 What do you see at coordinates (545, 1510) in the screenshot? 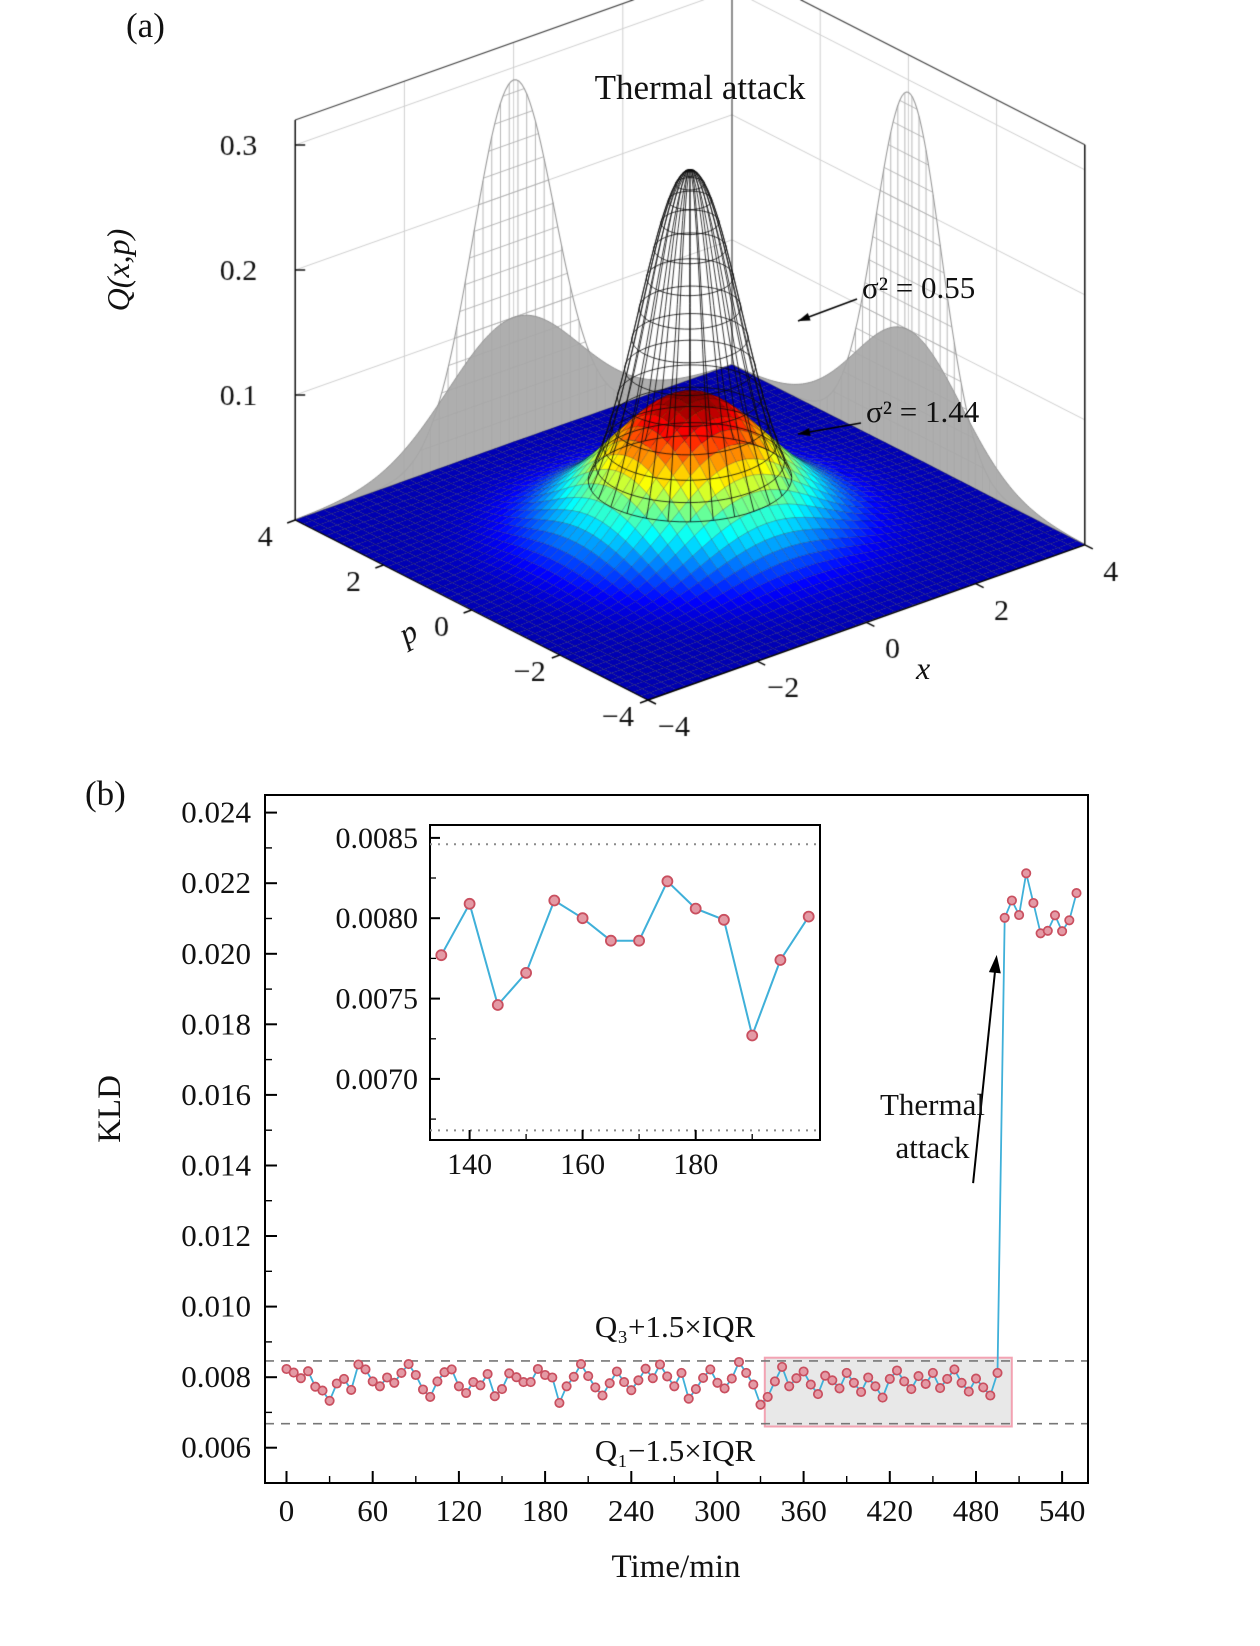
I see `x-tick-label: 180` at bounding box center [545, 1510].